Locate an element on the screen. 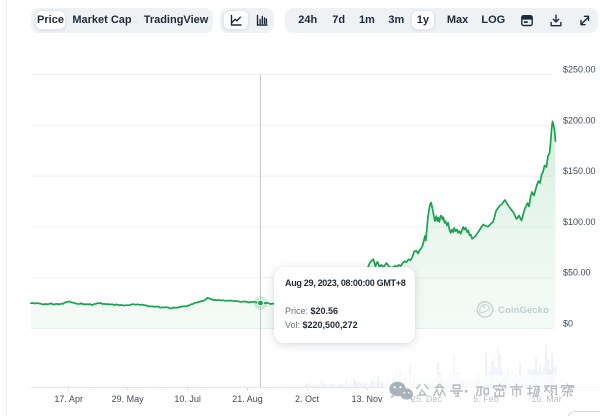  svg-text: $0 is located at coordinates (568, 324).